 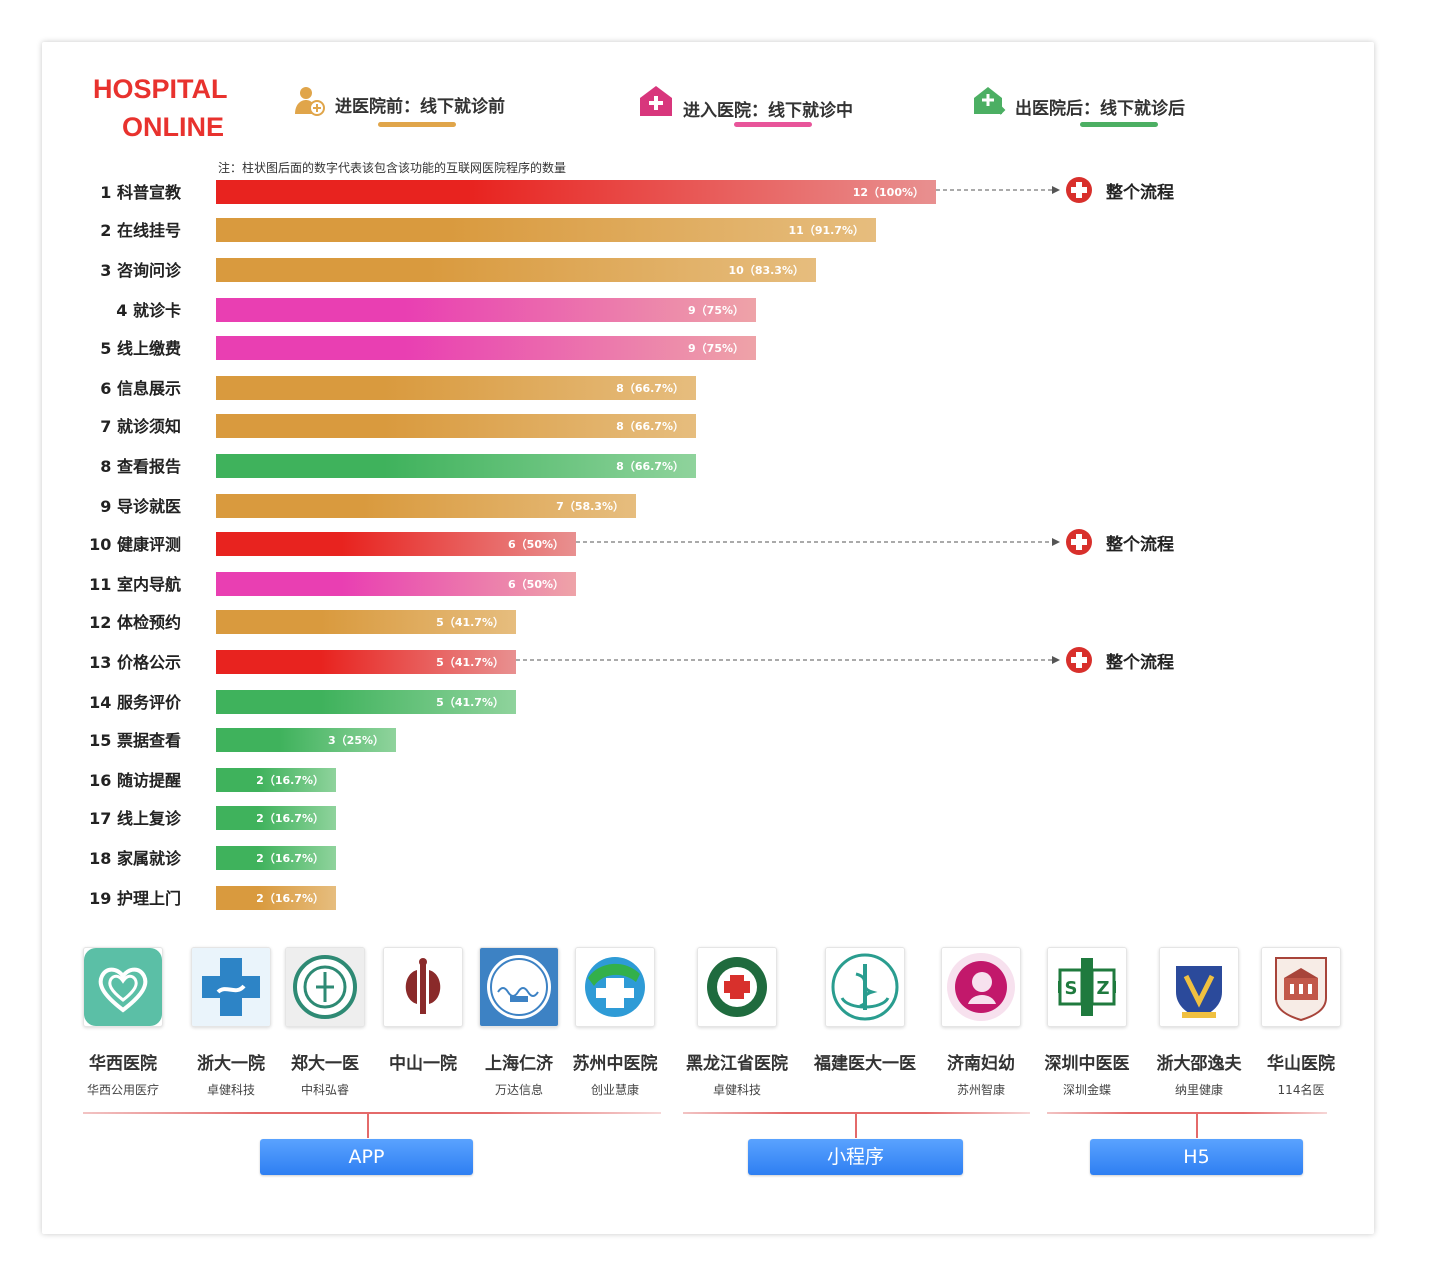 What do you see at coordinates (1301, 1064) in the screenshot?
I see `hospital-name: 华山医院` at bounding box center [1301, 1064].